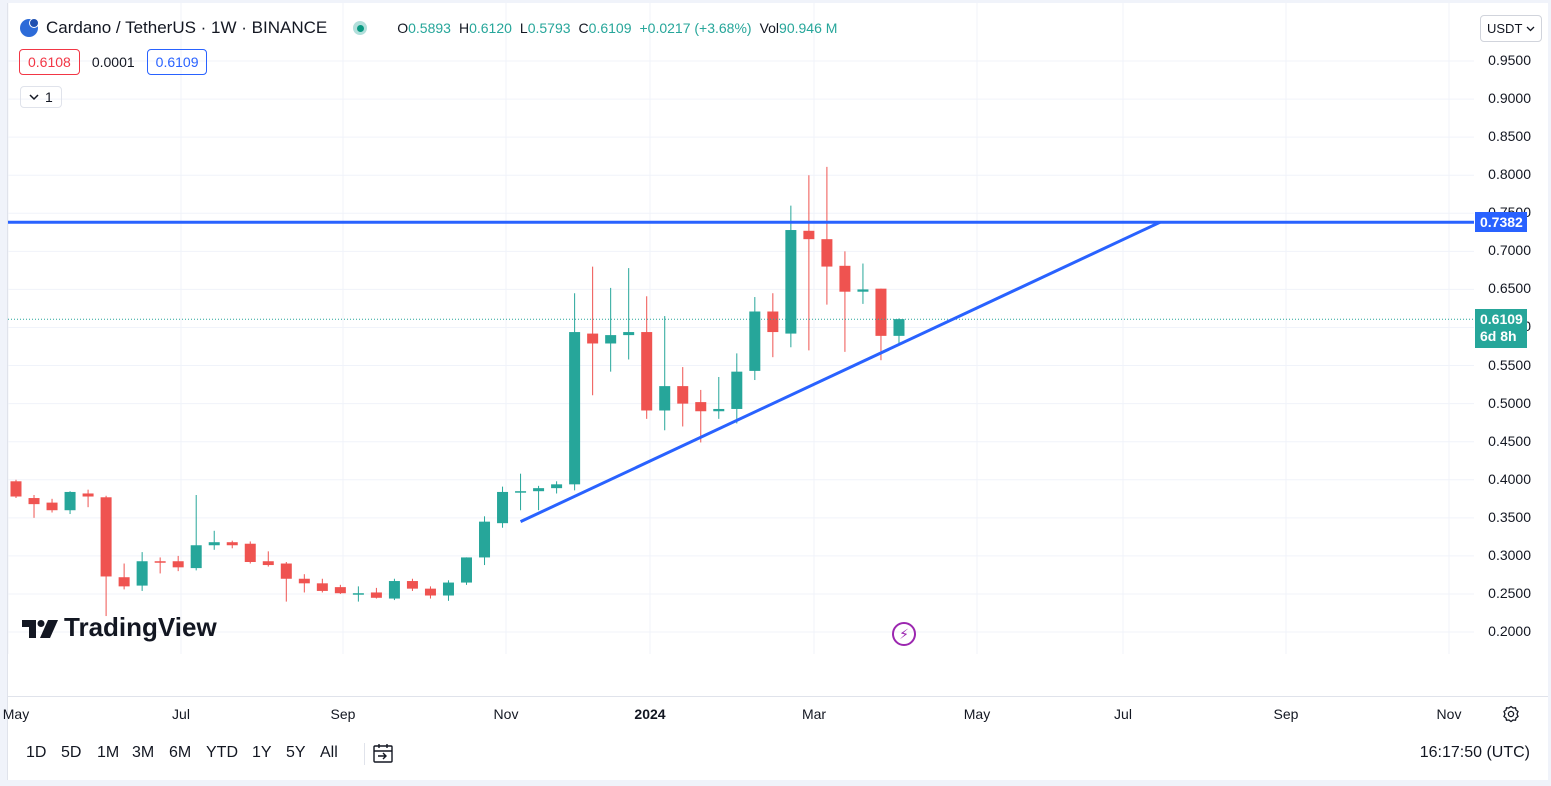 This screenshot has height=786, width=1551. Describe the element at coordinates (364, 754) in the screenshot. I see `toolbar-divider` at that location.